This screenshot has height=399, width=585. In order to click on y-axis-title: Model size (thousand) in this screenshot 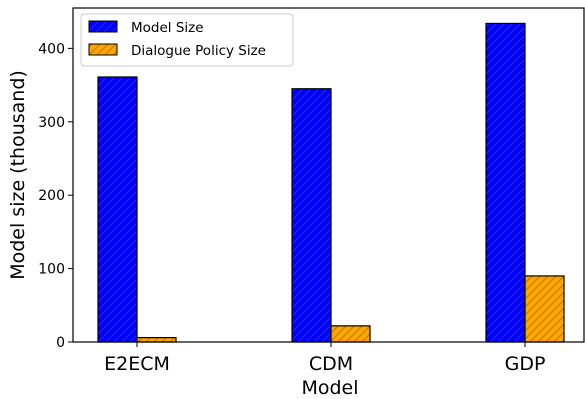, I will do `click(18, 175)`.